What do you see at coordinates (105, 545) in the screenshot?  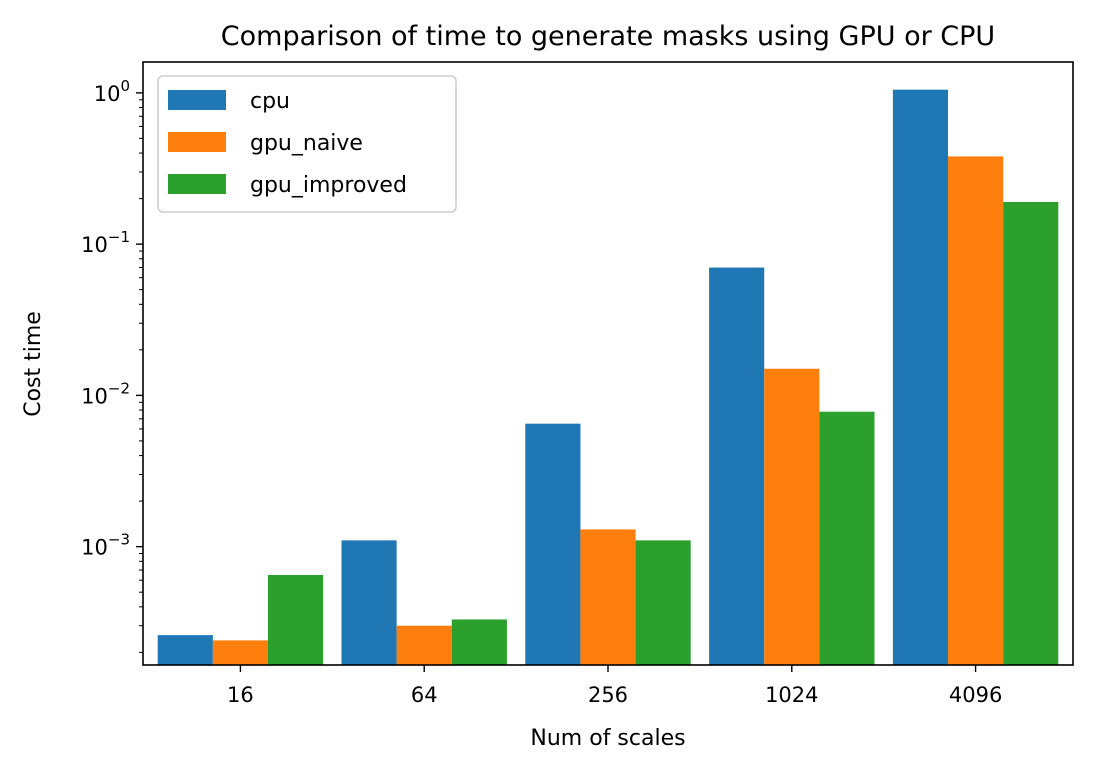 I see `y-tick-label-−3: 10⁻³` at bounding box center [105, 545].